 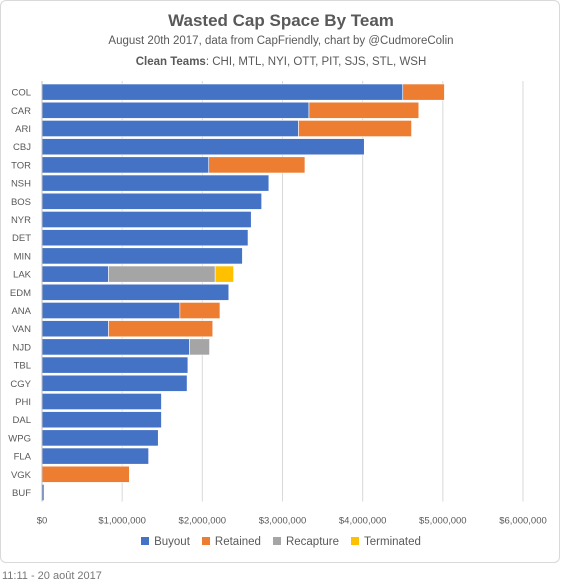 I want to click on category-label: TOR, so click(x=21, y=165).